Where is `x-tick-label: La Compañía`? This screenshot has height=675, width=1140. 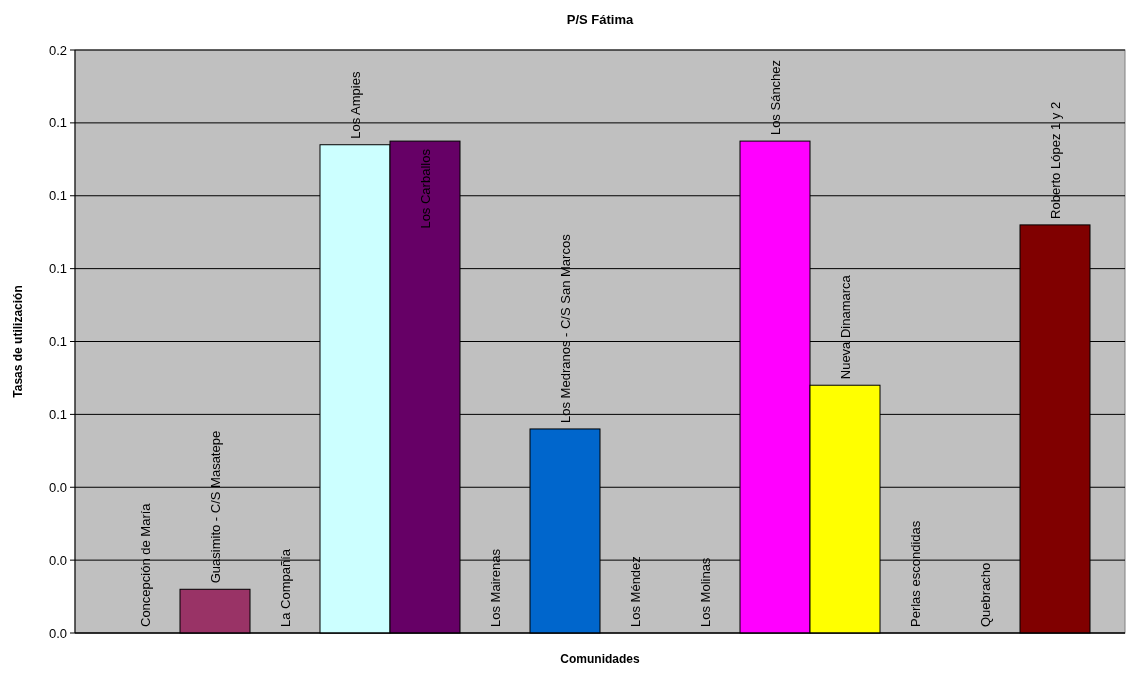
x-tick-label: La Compañía is located at coordinates (285, 587).